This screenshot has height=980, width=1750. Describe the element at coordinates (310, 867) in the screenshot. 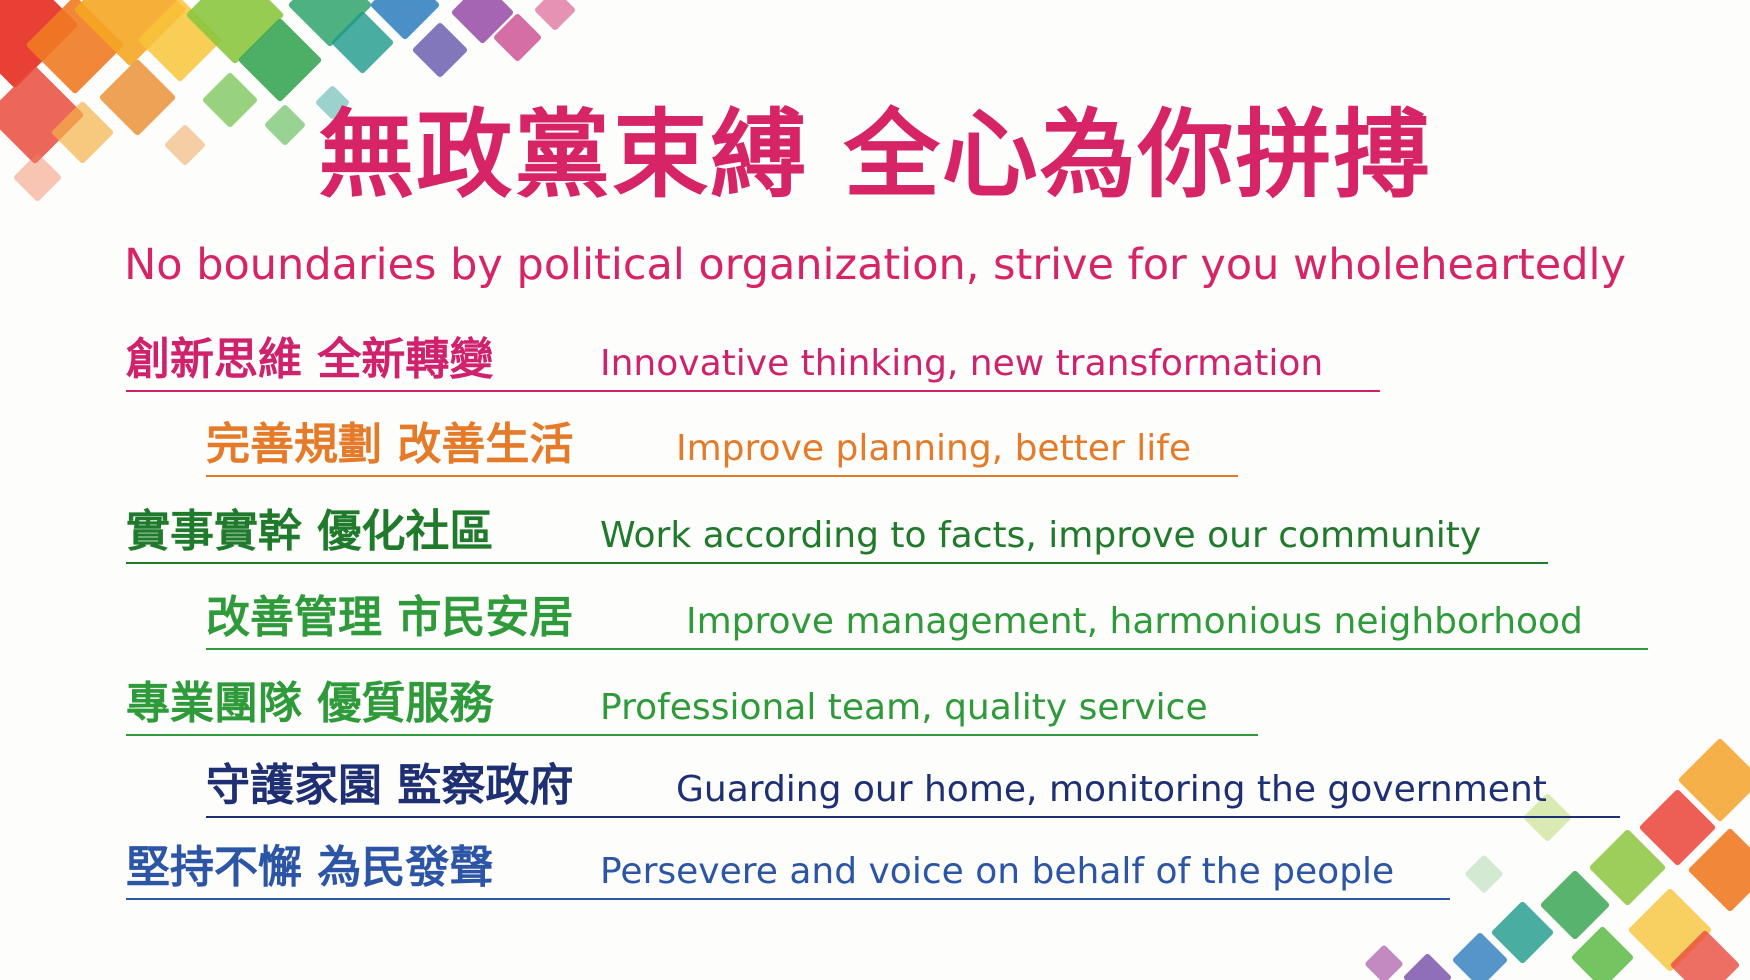

I see `slogan-chinese: 堅持不懈 為民發聲` at that location.